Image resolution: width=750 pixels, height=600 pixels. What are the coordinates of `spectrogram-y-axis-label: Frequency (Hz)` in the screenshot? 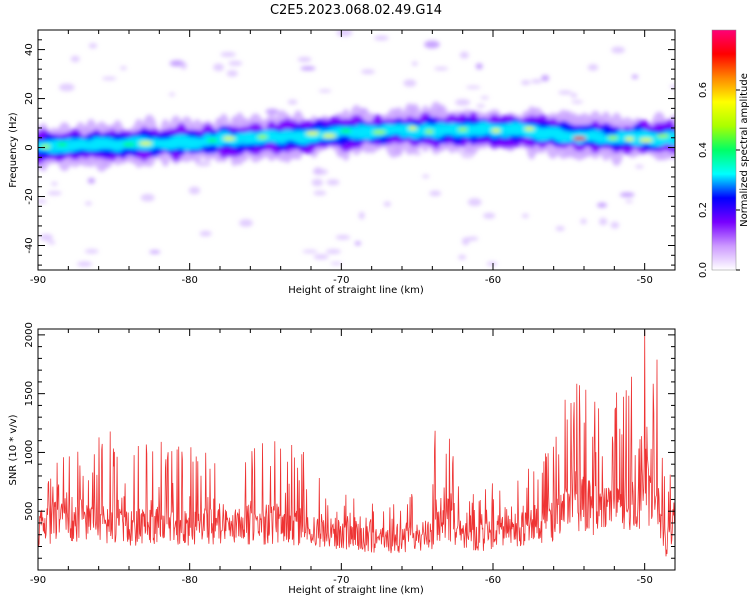 It's located at (13, 150).